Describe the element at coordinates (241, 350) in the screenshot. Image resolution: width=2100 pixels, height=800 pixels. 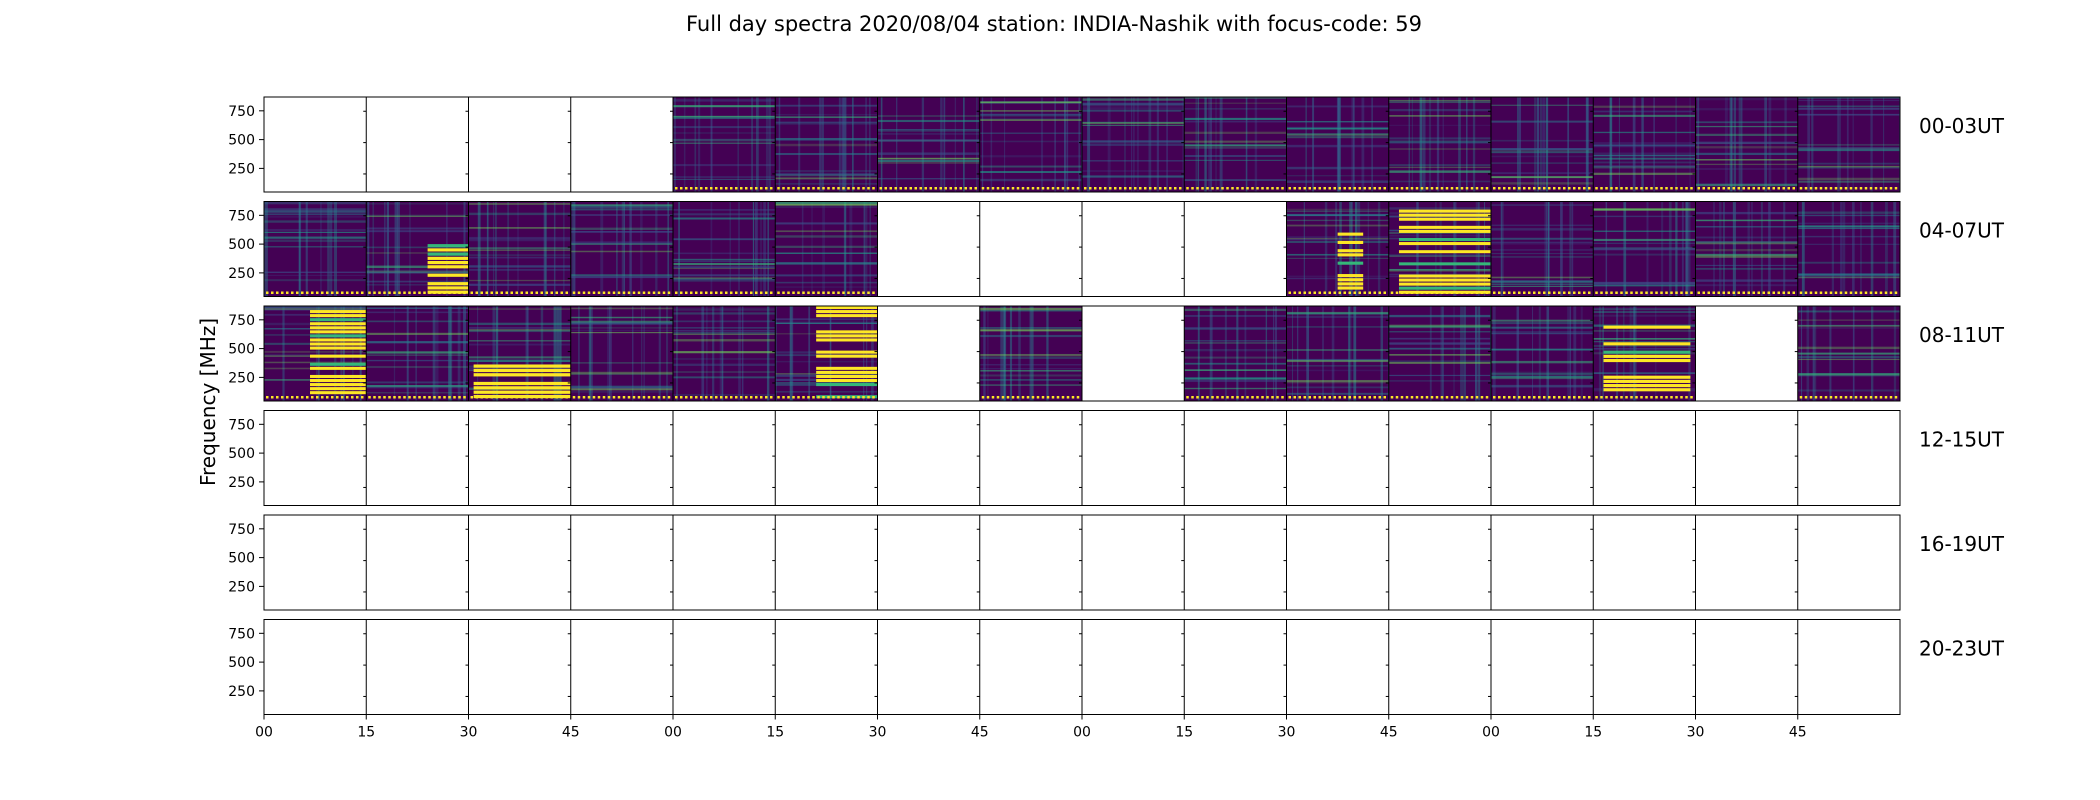
I see `y-tick-label: 500` at that location.